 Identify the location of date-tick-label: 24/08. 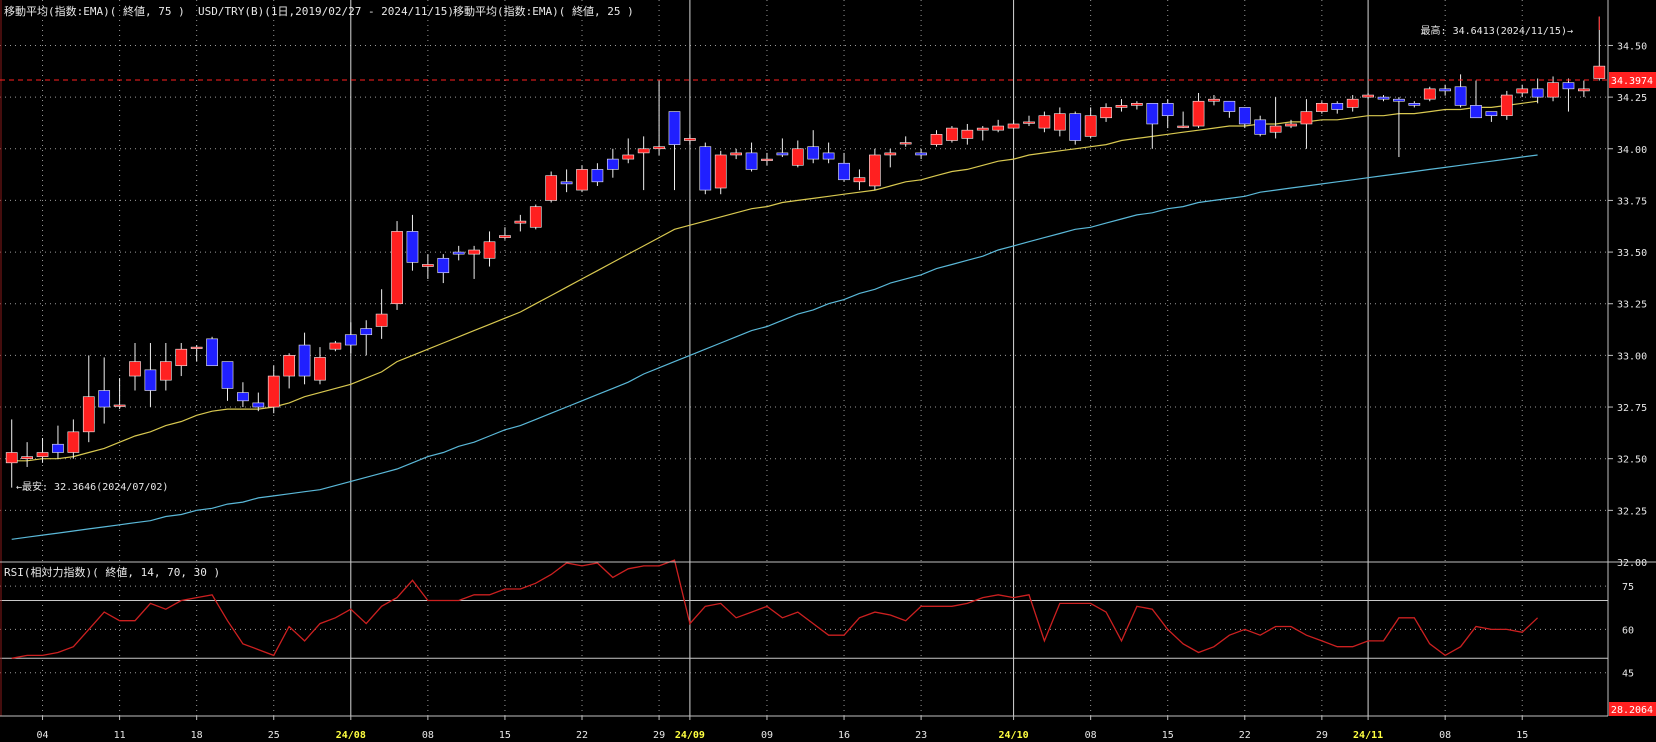
(351, 735).